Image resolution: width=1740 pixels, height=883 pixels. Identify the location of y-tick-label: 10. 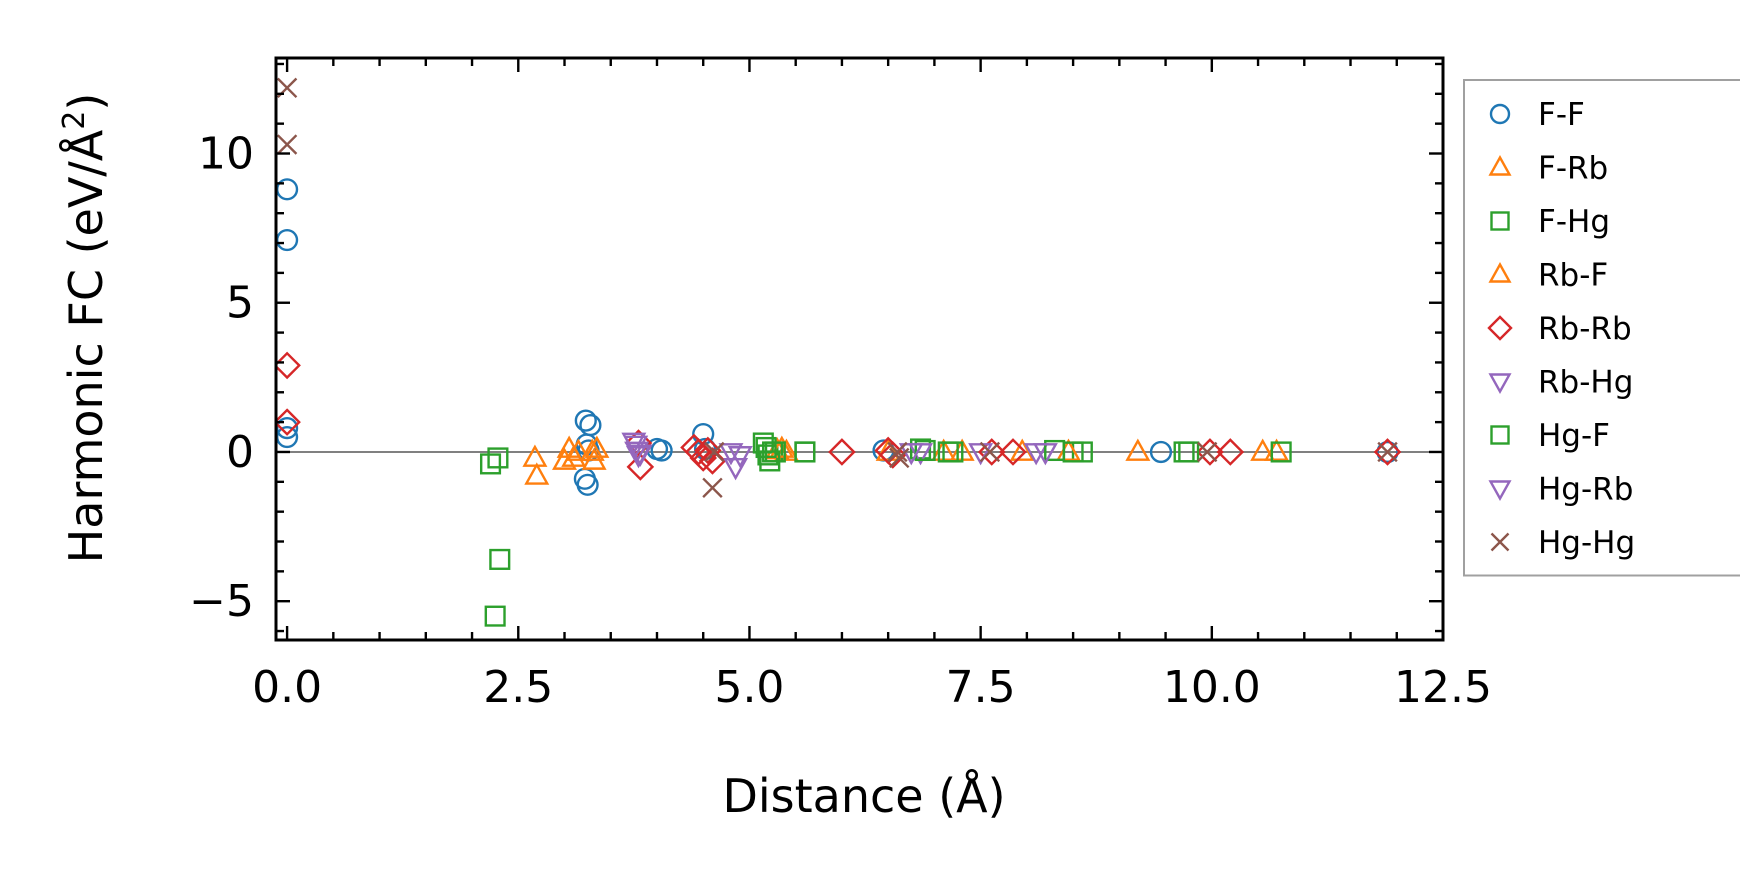
(226, 154).